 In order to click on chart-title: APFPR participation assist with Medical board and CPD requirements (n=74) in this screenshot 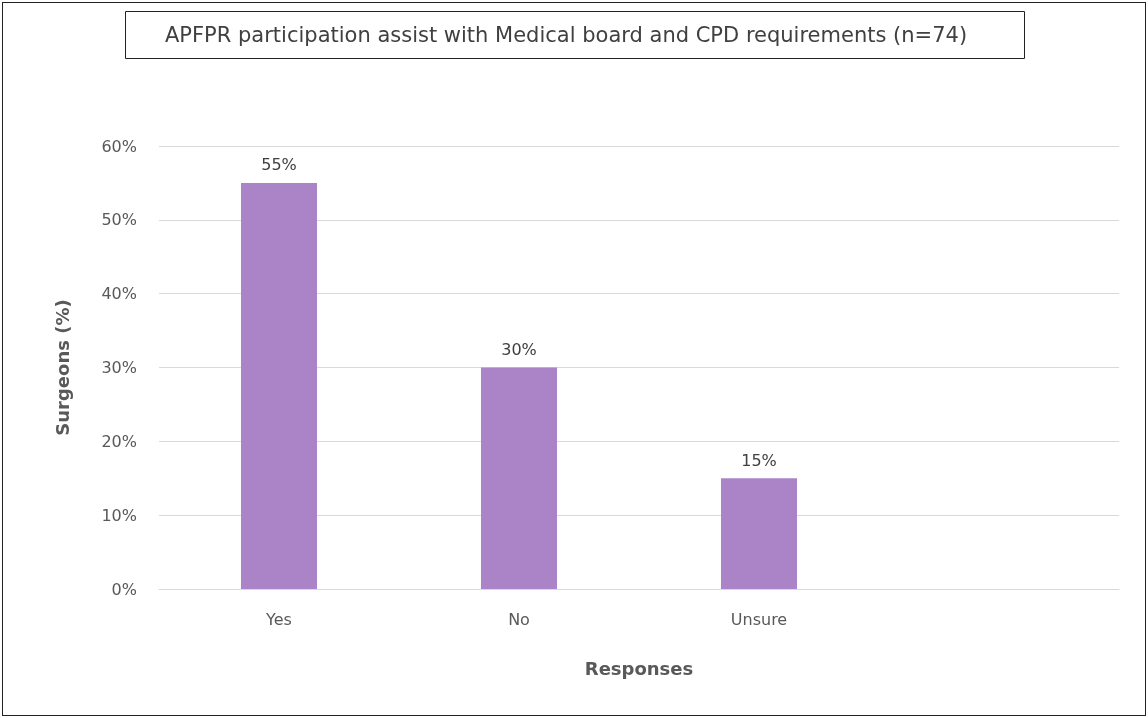, I will do `click(566, 35)`.